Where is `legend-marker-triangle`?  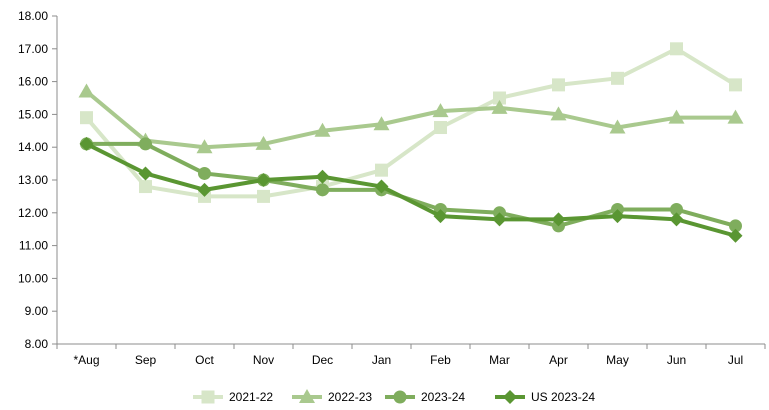
legend-marker-triangle is located at coordinates (307, 396).